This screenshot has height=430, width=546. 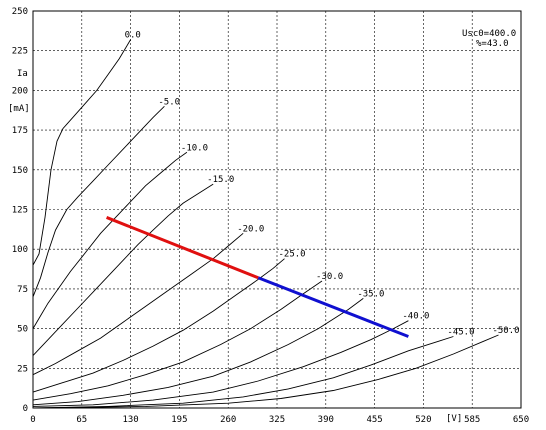 I want to click on annotation-percent: %=43.0, so click(x=492, y=44).